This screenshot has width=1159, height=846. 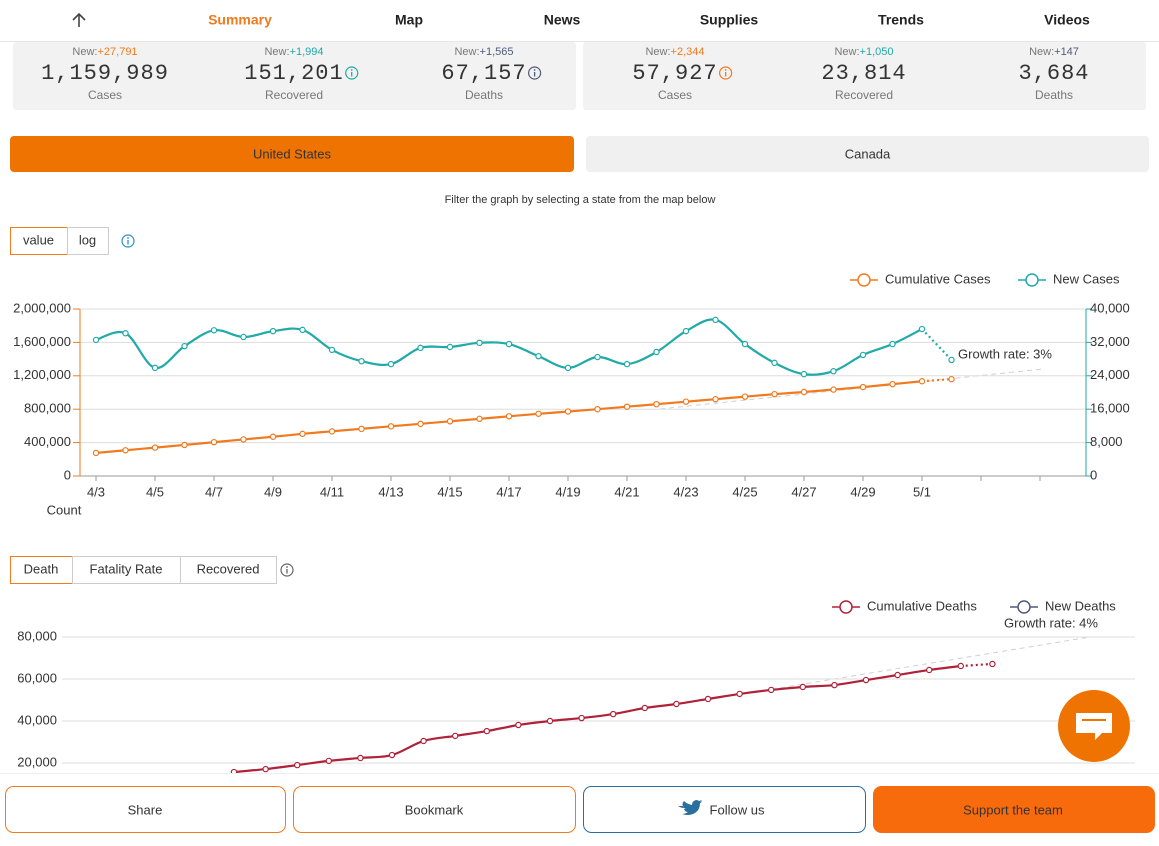 I want to click on nav-item: Videos, so click(x=1067, y=20).